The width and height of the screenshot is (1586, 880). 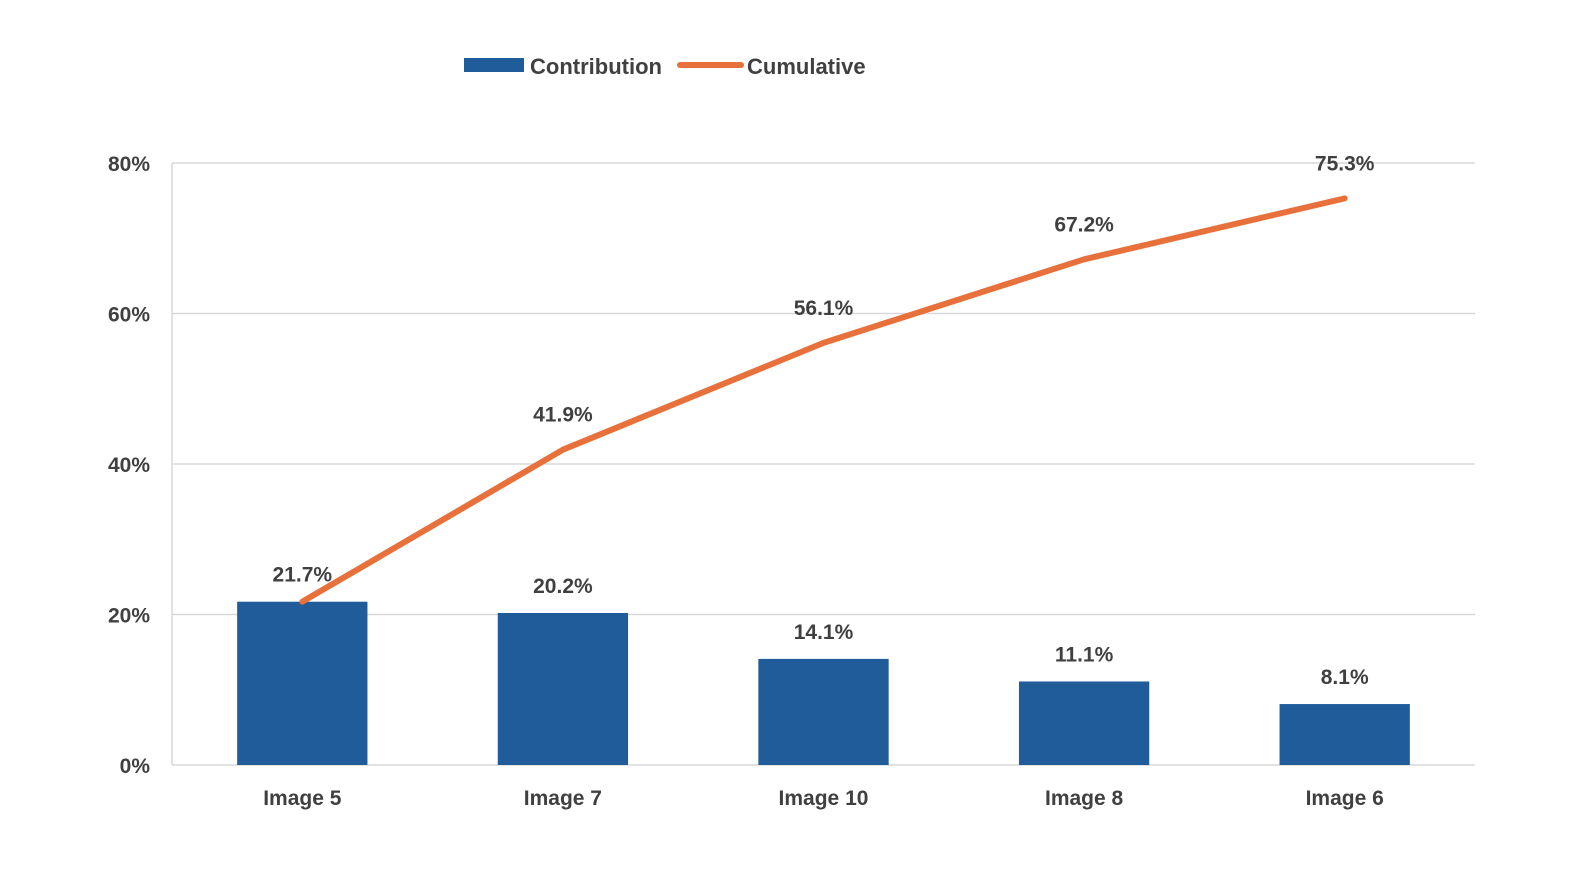 I want to click on bar-data-label: 20.2%, so click(x=563, y=586).